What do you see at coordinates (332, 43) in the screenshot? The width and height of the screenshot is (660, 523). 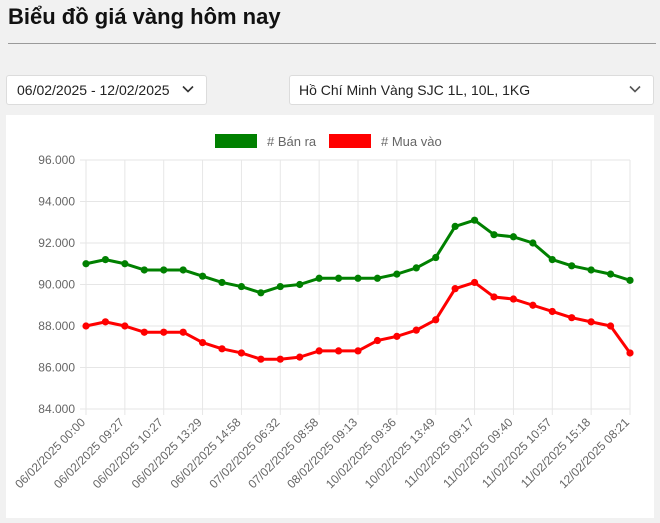 I see `title-divider` at bounding box center [332, 43].